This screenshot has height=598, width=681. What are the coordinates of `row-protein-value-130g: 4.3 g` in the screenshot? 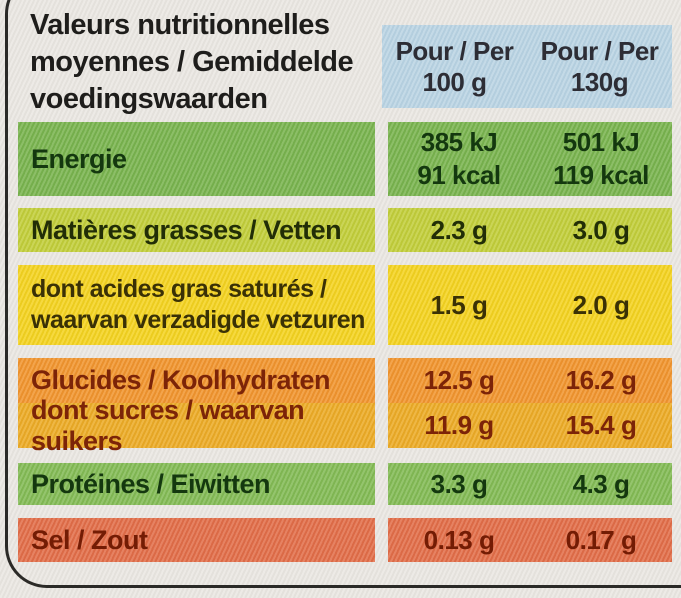 It's located at (601, 484).